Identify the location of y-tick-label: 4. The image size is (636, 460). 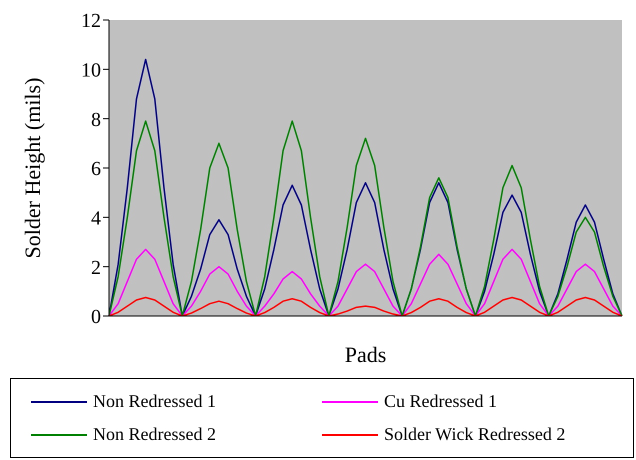
(96, 218).